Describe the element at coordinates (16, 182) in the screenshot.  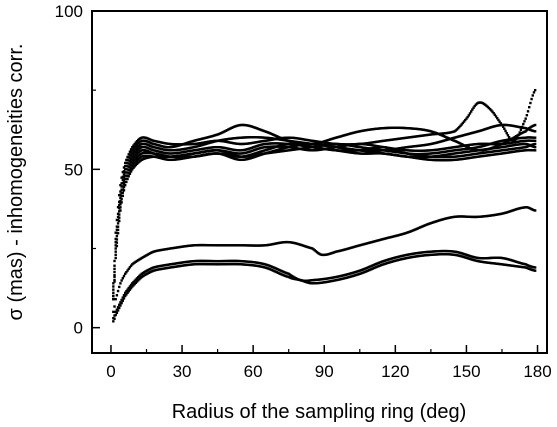
I see `y-axis-title: σ (mas) - inhomogeneities corr.` at that location.